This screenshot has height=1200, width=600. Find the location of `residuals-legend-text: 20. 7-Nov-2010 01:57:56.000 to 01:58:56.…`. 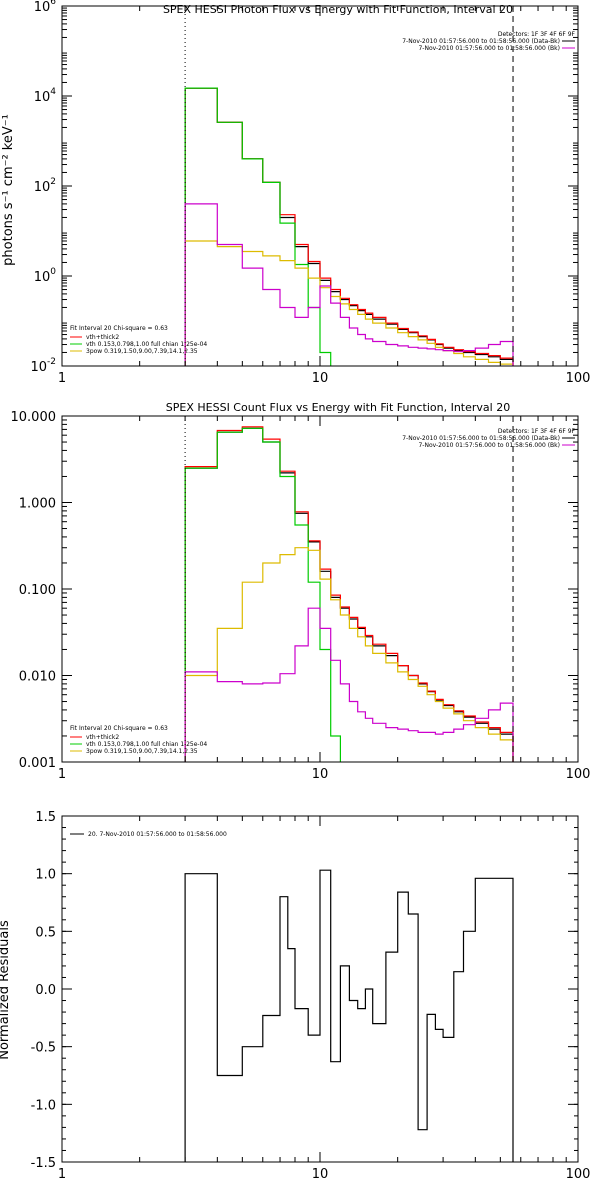

residuals-legend-text: 20. 7-Nov-2010 01:57:56.000 to 01:58:56.… is located at coordinates (157, 834).